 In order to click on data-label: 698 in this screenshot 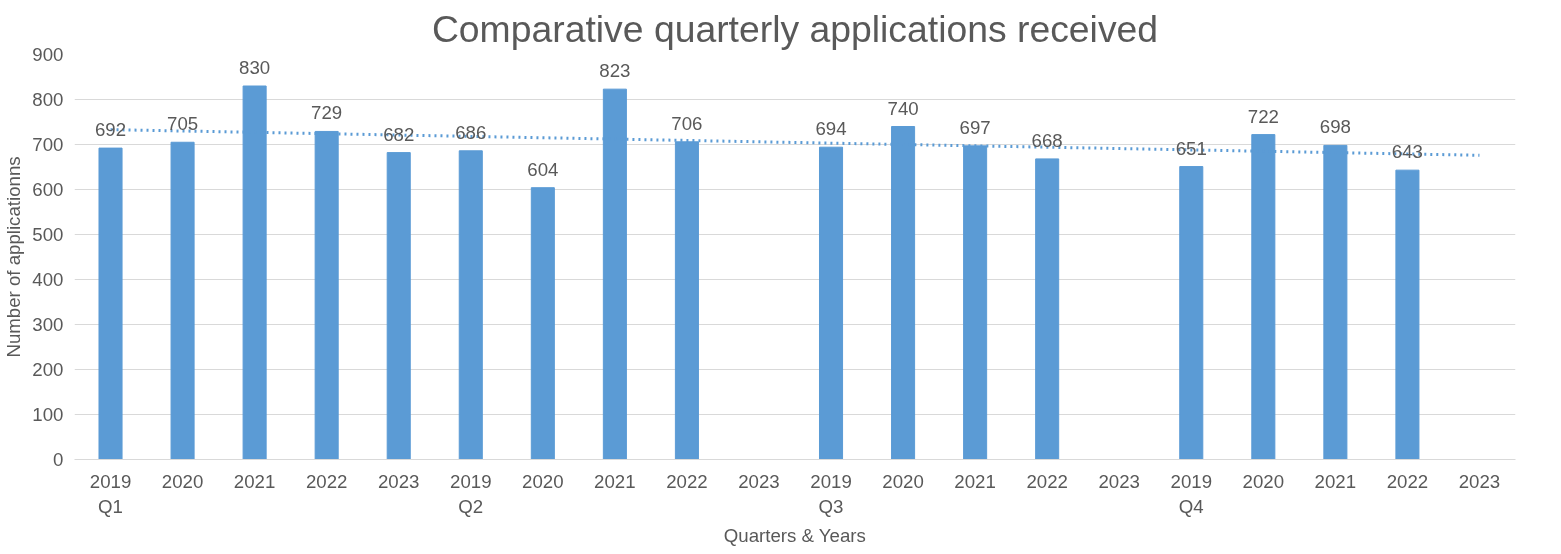, I will do `click(1335, 127)`.